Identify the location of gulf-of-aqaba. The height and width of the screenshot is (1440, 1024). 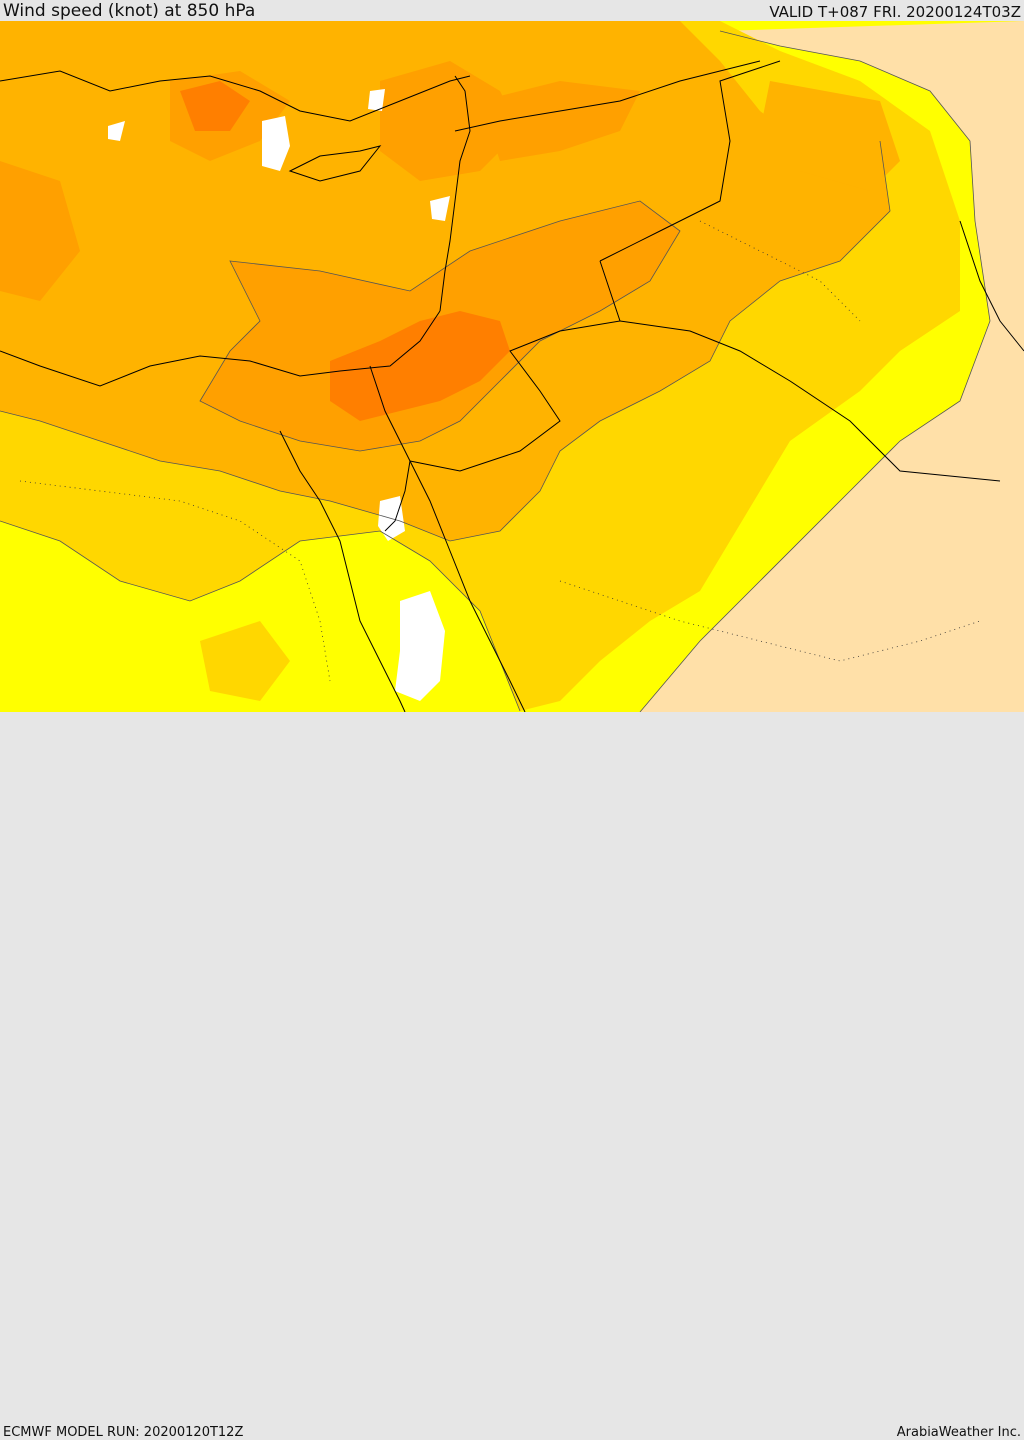
(397, 496).